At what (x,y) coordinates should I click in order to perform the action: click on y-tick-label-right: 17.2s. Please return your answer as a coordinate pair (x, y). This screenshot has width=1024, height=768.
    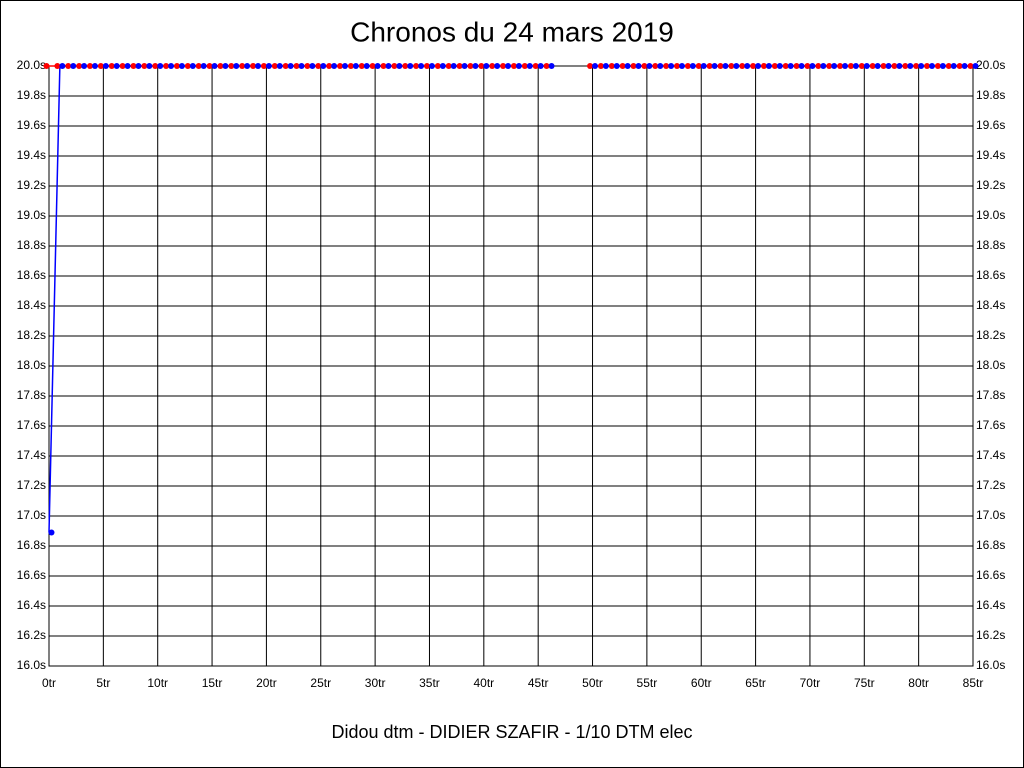
    Looking at the image, I should click on (990, 485).